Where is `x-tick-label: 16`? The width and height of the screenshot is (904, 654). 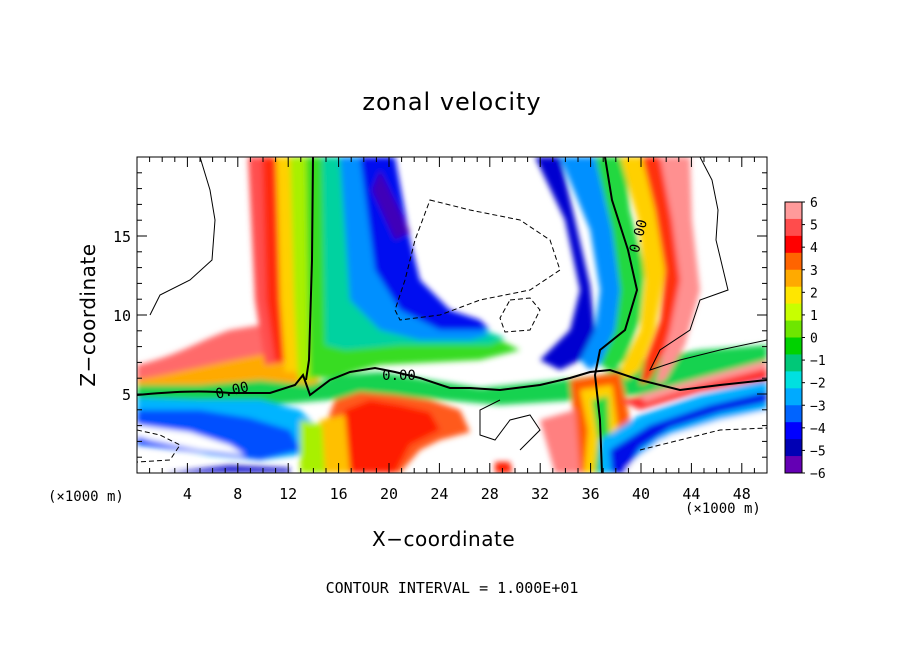
x-tick-label: 16 is located at coordinates (339, 494).